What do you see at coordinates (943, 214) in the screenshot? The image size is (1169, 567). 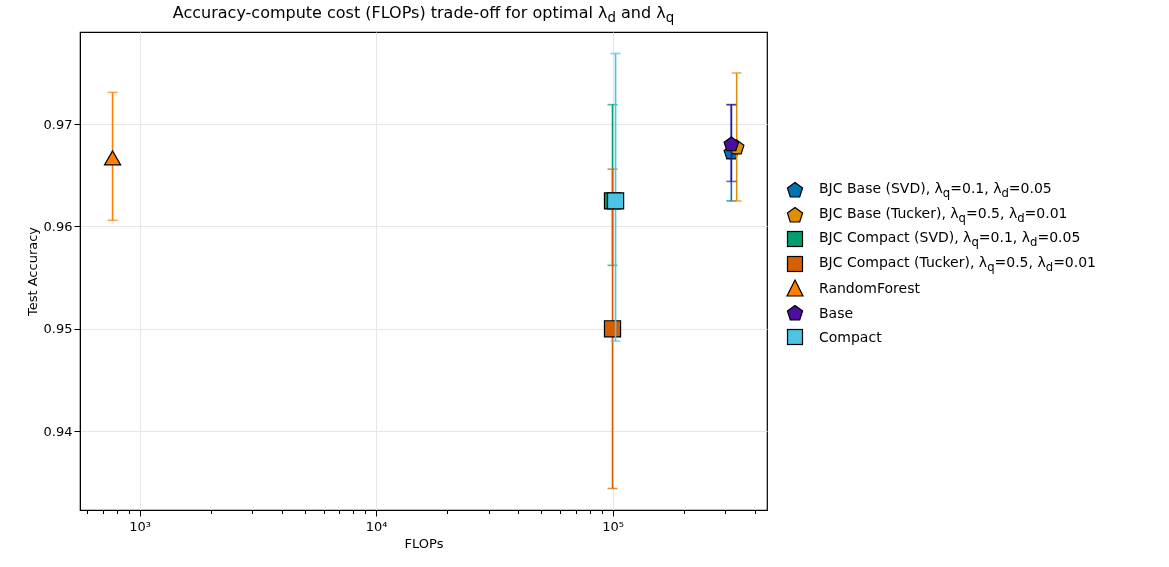 I see `legend-label: BJC Base (Tucker), λ$_{q}$=0.5, λ$_{d}$=0.01` at bounding box center [943, 214].